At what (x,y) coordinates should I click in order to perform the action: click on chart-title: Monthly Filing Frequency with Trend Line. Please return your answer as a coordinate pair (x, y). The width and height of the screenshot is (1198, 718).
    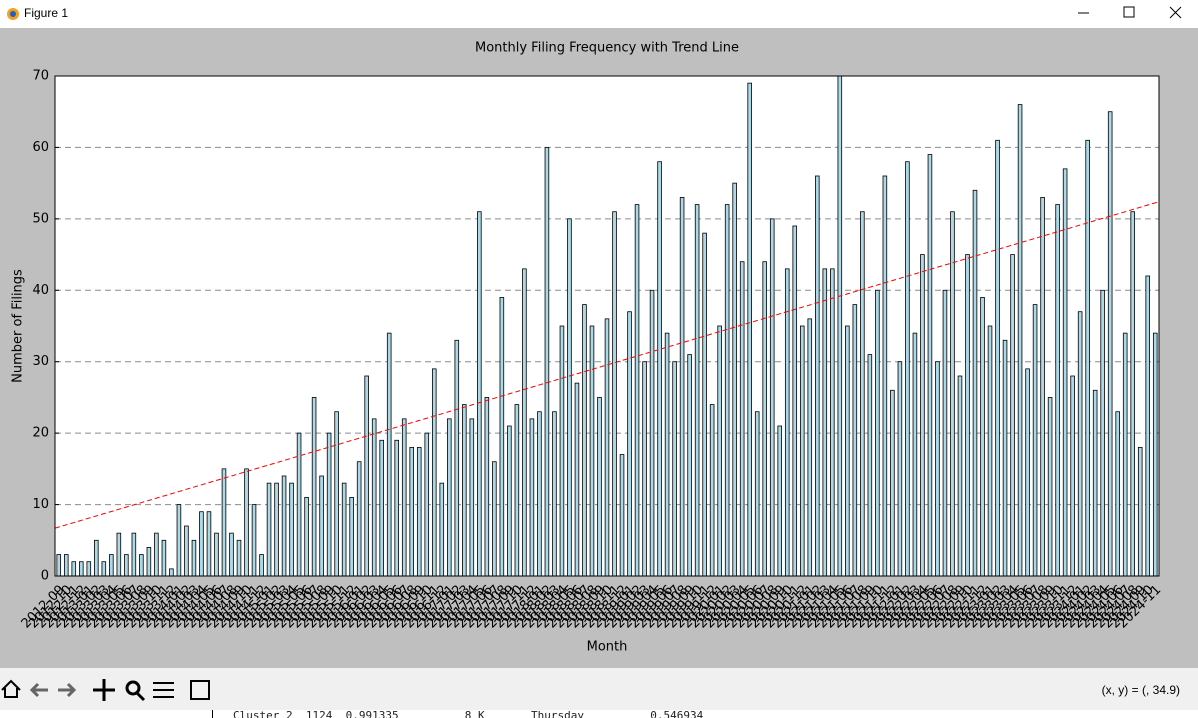
    Looking at the image, I should click on (607, 48).